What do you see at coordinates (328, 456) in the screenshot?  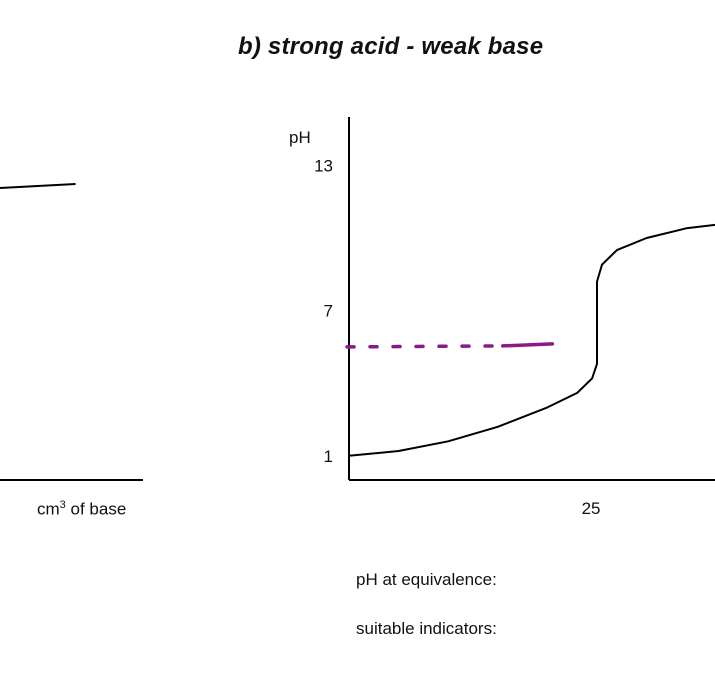 I see `y-tick-label: 1` at bounding box center [328, 456].